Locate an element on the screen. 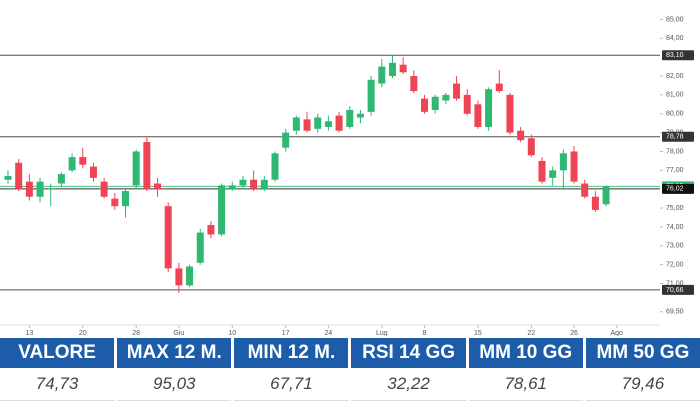 This screenshot has width=700, height=401. table-value: 67,71 is located at coordinates (291, 384).